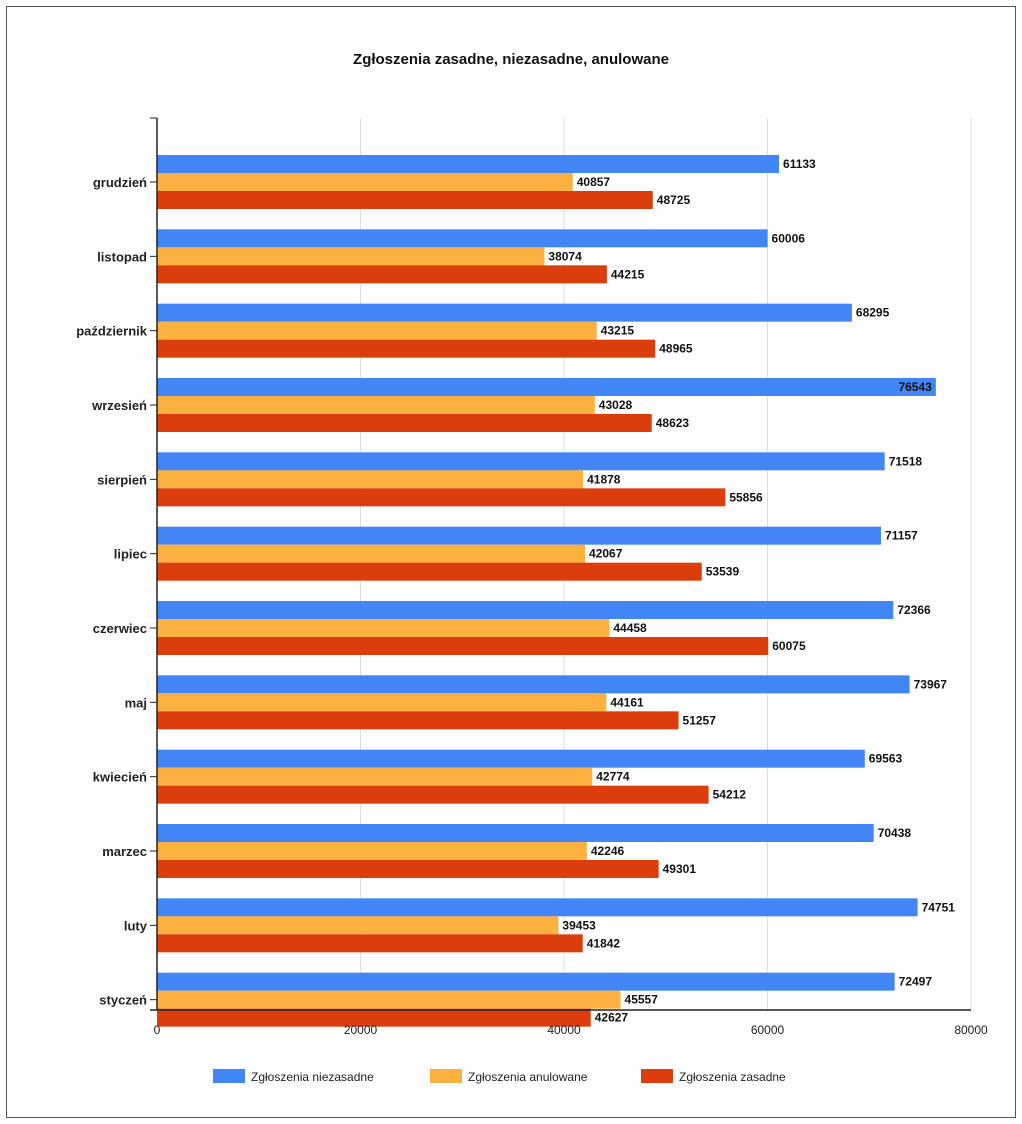  What do you see at coordinates (642, 1000) in the screenshot?
I see `data-label: 45557` at bounding box center [642, 1000].